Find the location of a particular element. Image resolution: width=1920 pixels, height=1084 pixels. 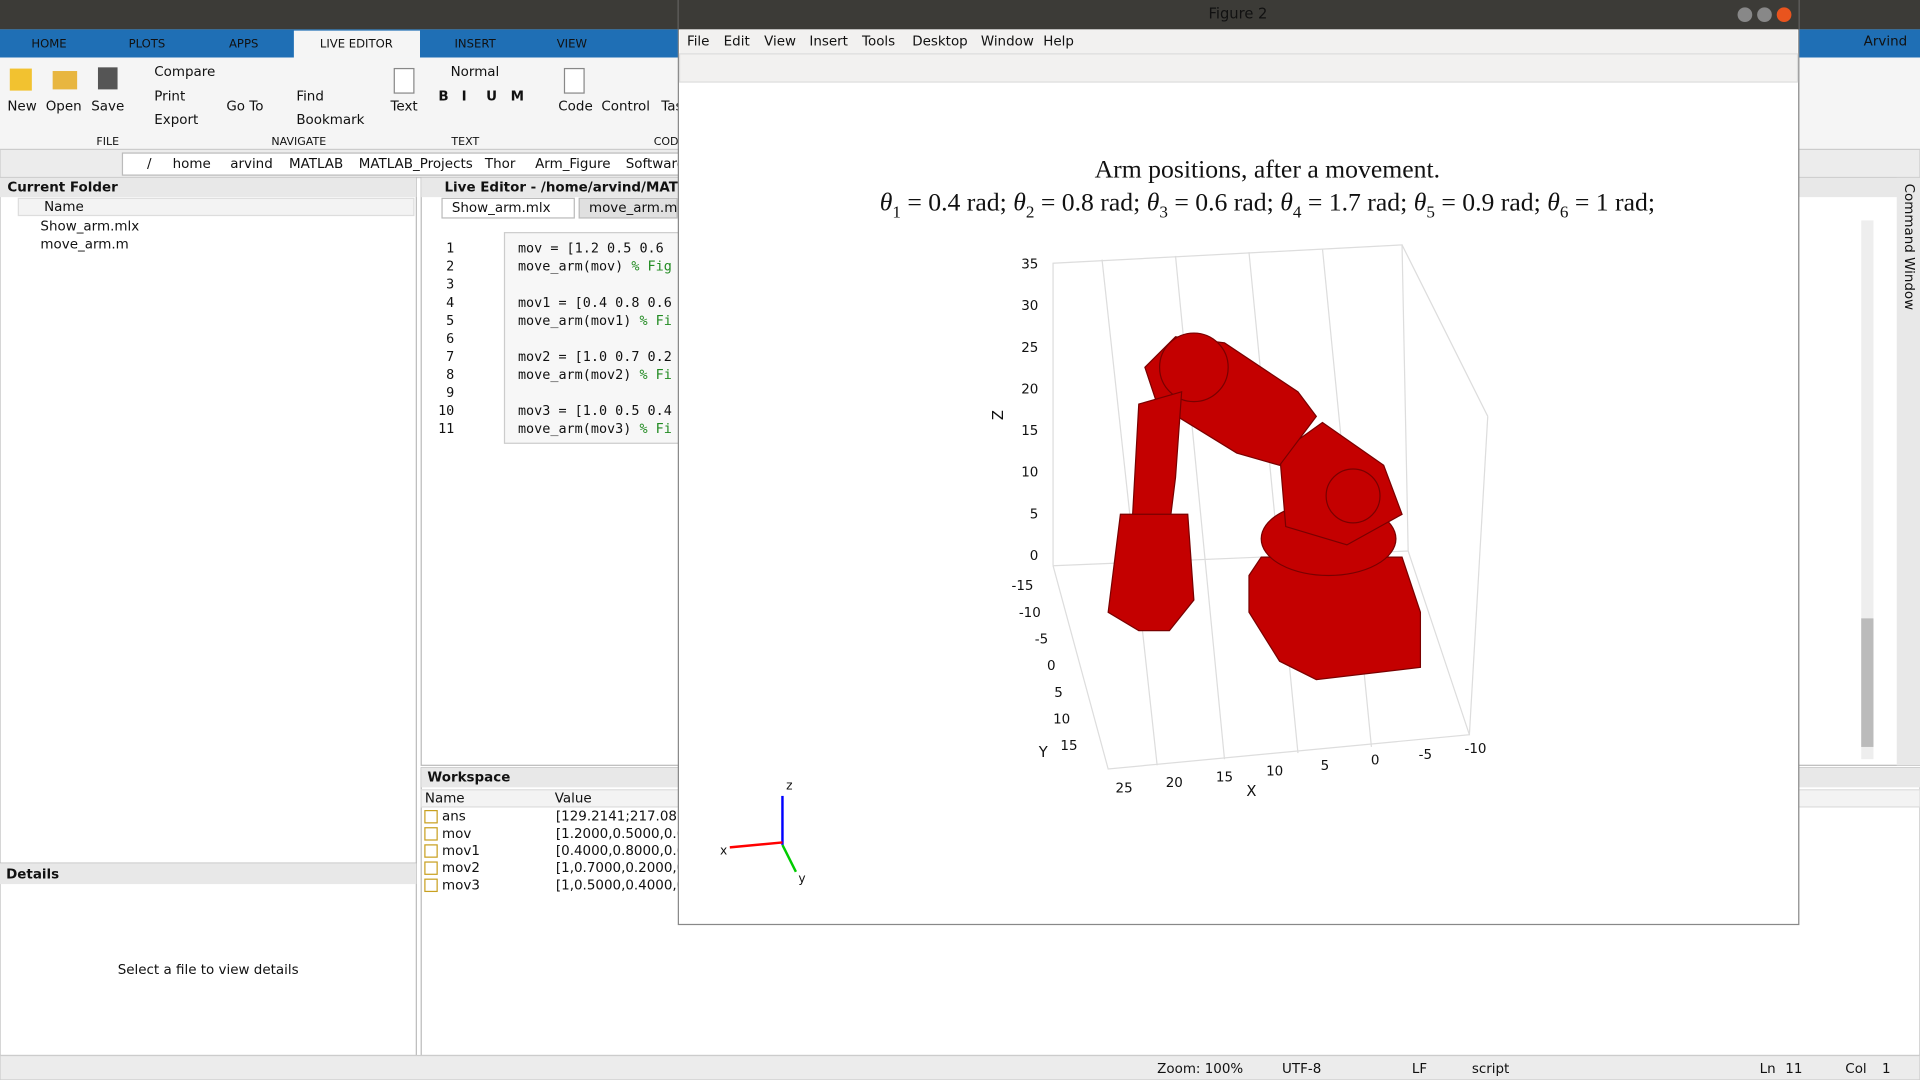

menu-item: Insert is located at coordinates (828, 42).